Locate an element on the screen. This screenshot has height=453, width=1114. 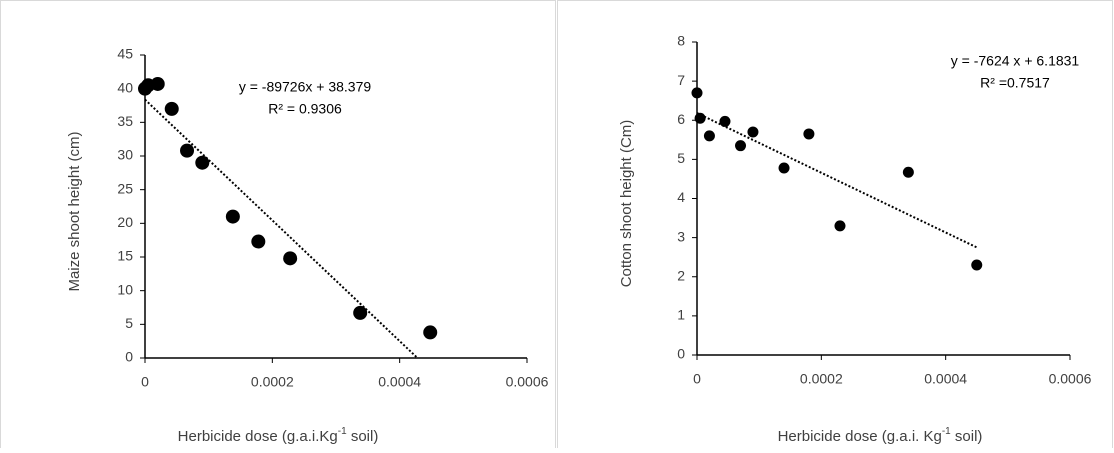
y-tick-label: 6 is located at coordinates (681, 119).